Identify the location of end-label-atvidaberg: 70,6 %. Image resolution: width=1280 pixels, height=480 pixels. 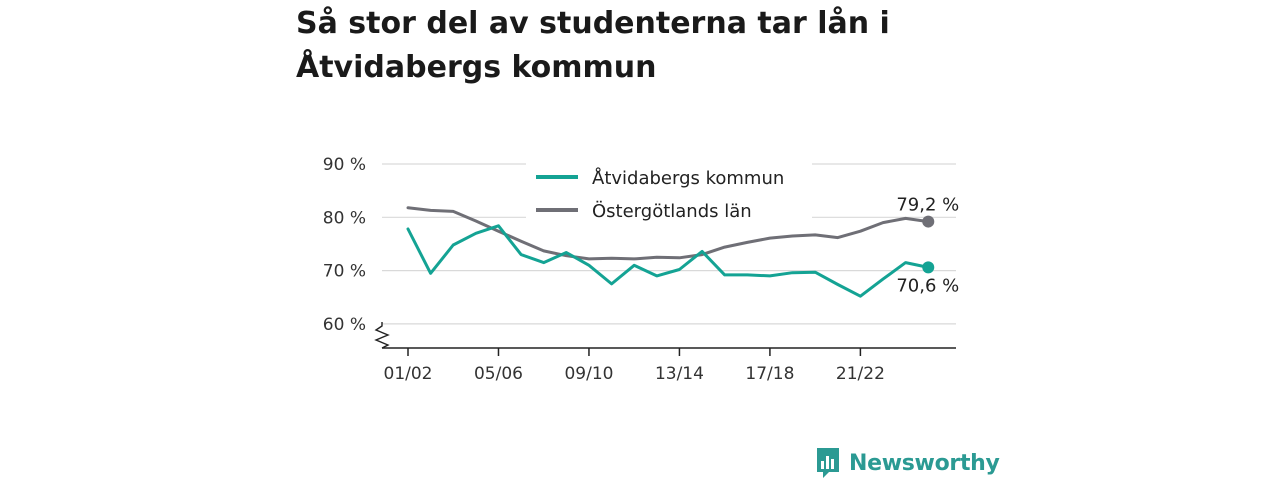
(927, 285).